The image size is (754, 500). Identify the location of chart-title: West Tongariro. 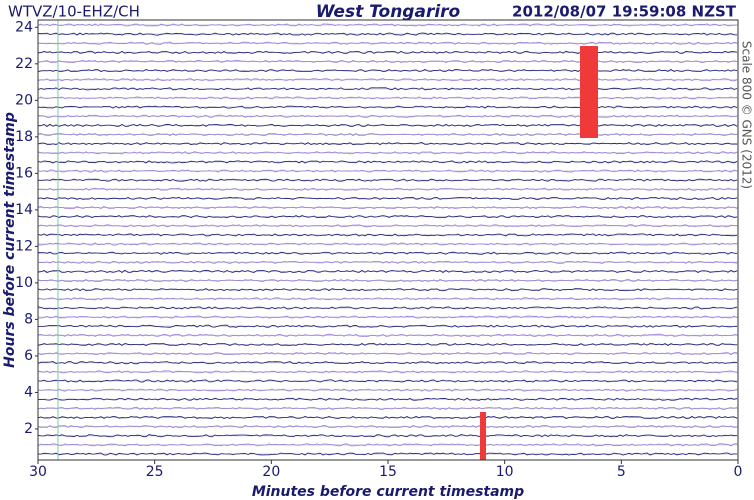
(388, 12).